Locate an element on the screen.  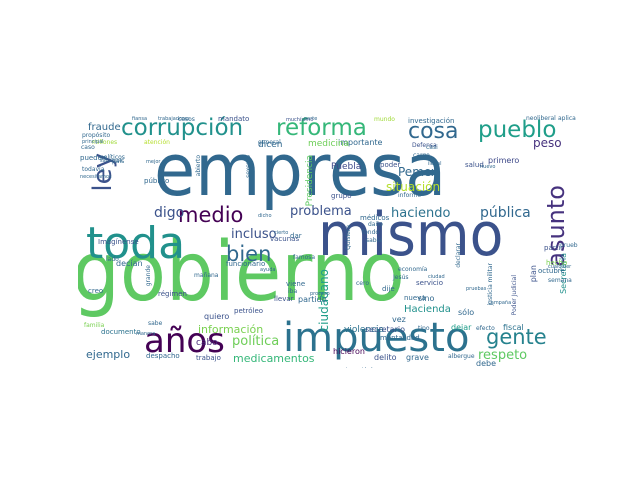
word: dar is located at coordinates (296, 236).